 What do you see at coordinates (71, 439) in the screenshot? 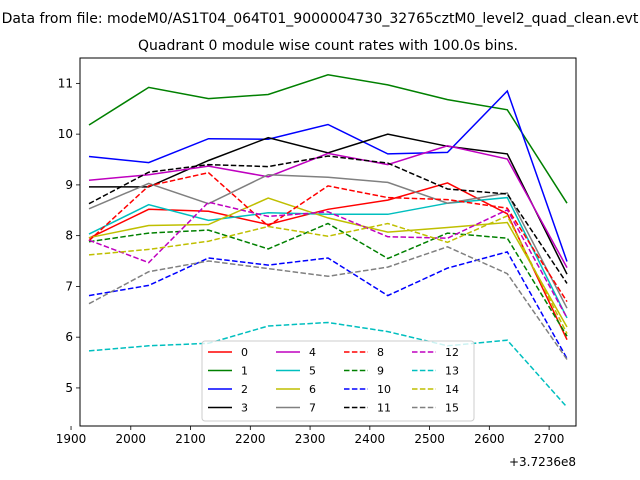
I see `x-tick-label: 1900` at bounding box center [71, 439].